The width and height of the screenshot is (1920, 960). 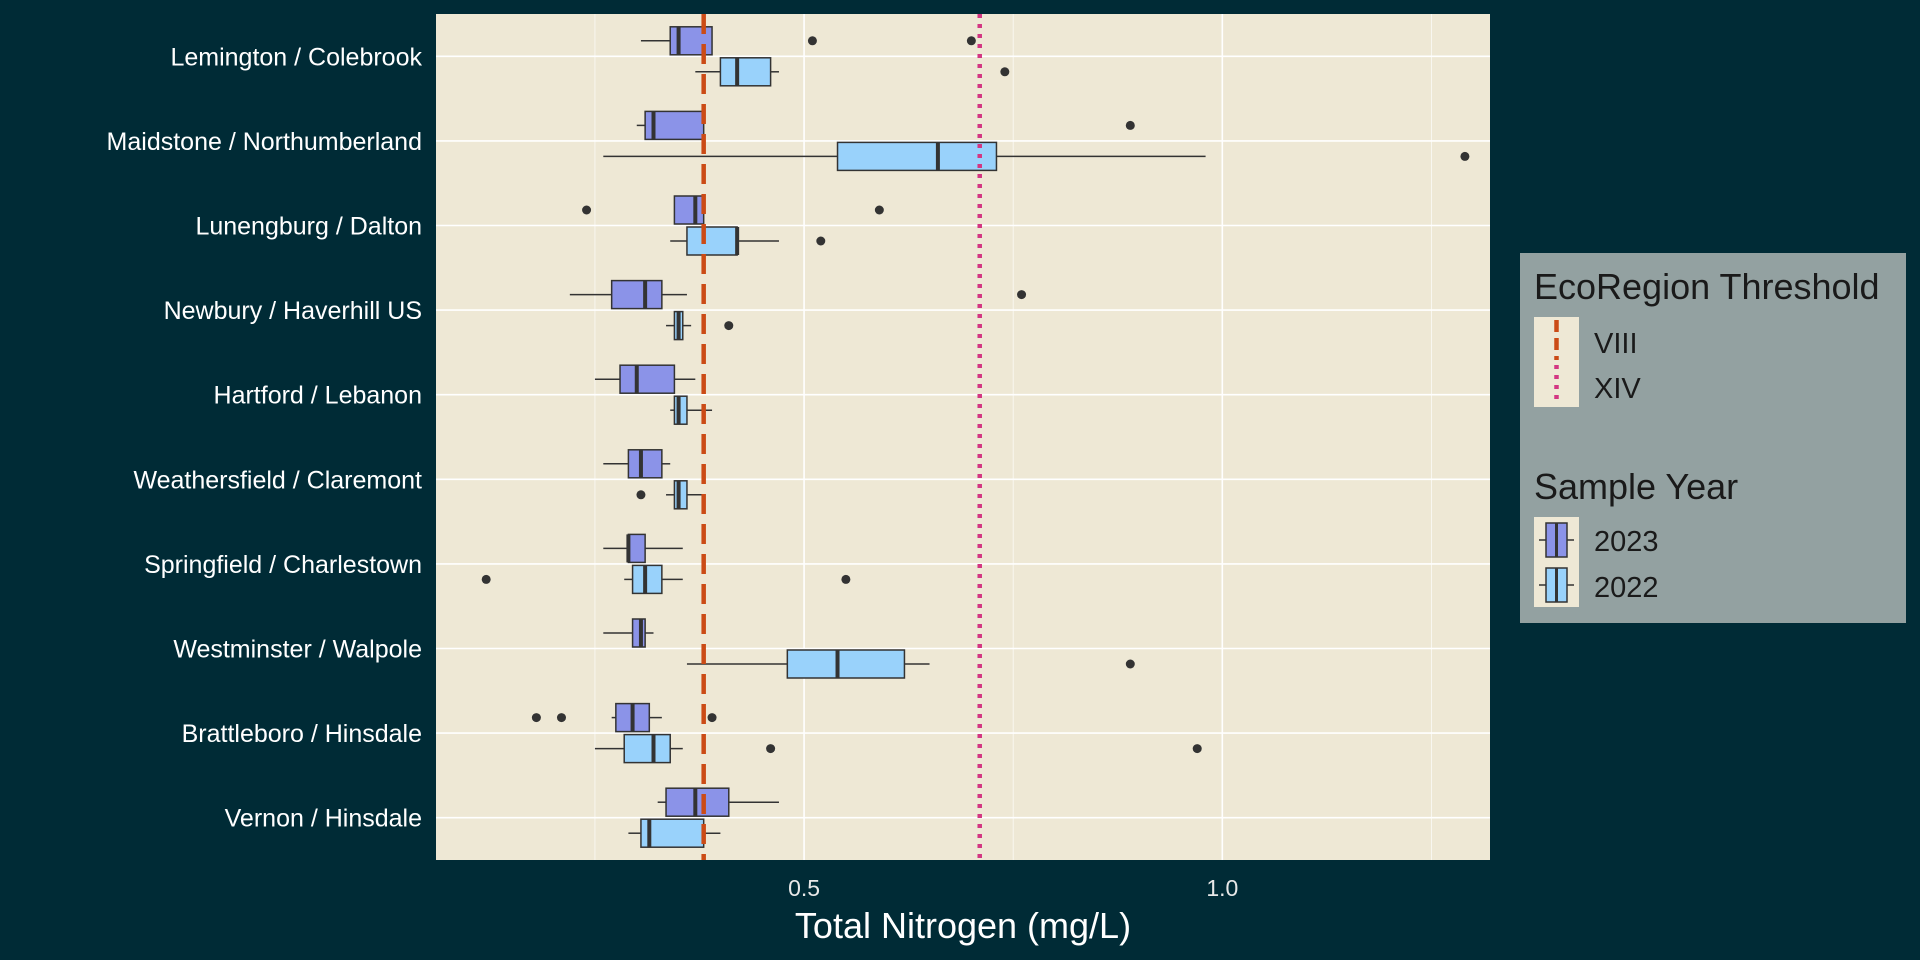 What do you see at coordinates (1556, 585) in the screenshot?
I see `legend-key-2022` at bounding box center [1556, 585].